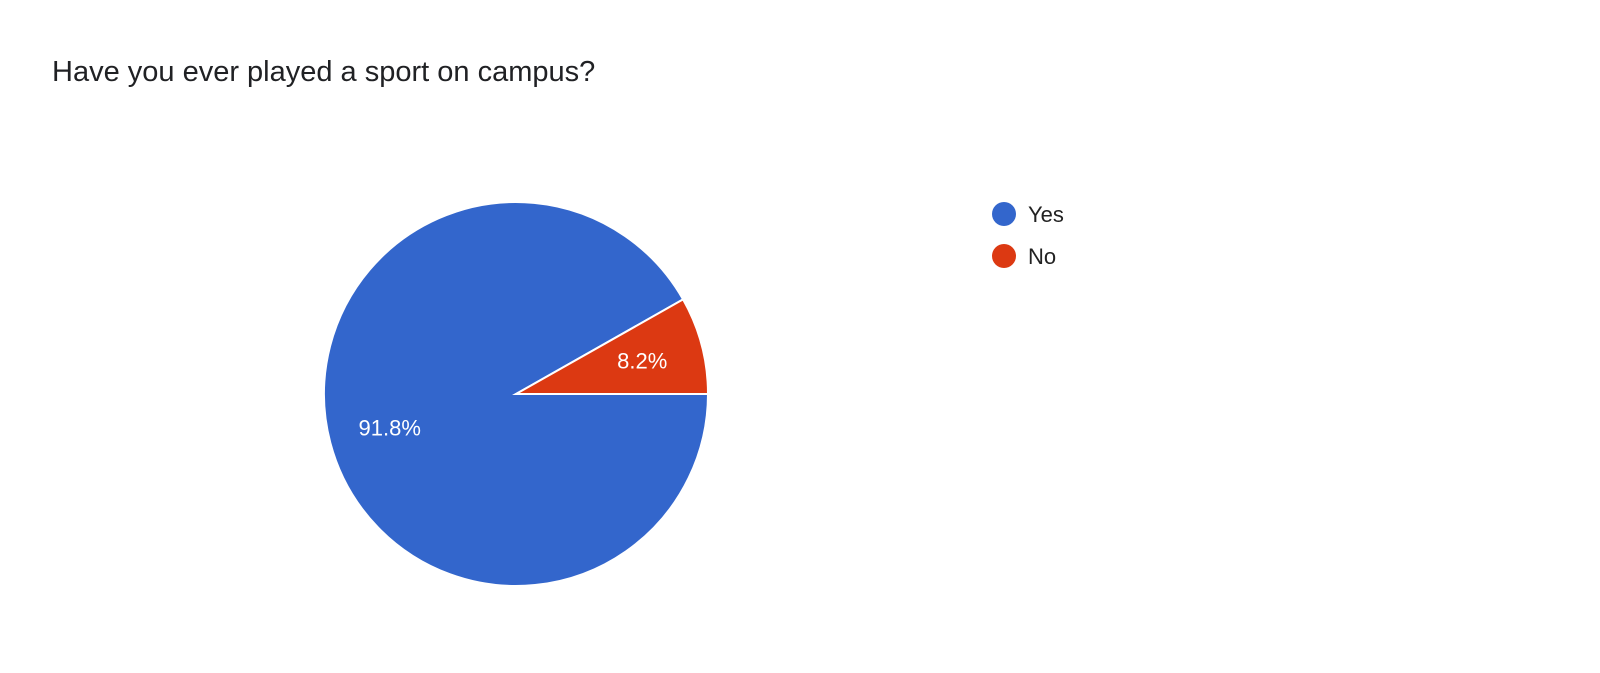  I want to click on pie-slices, so click(516, 394).